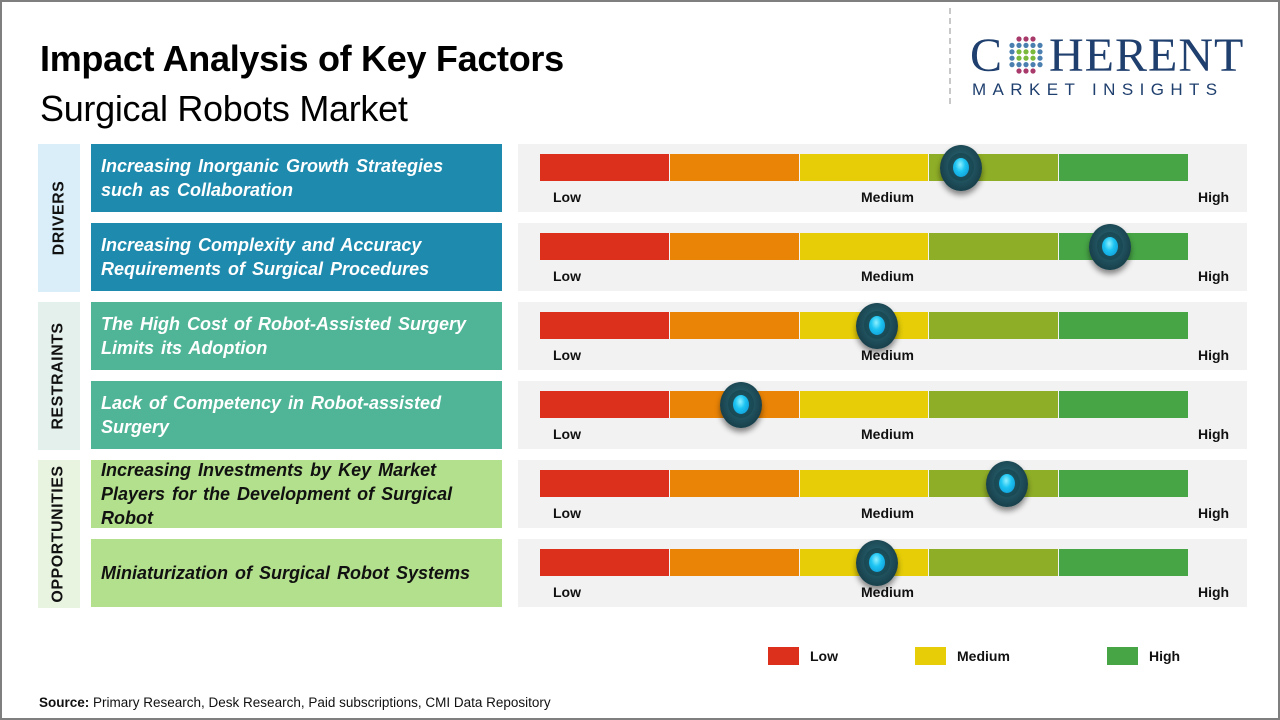 The width and height of the screenshot is (1280, 720). Describe the element at coordinates (803, 656) in the screenshot. I see `legend-item-low: Low` at that location.